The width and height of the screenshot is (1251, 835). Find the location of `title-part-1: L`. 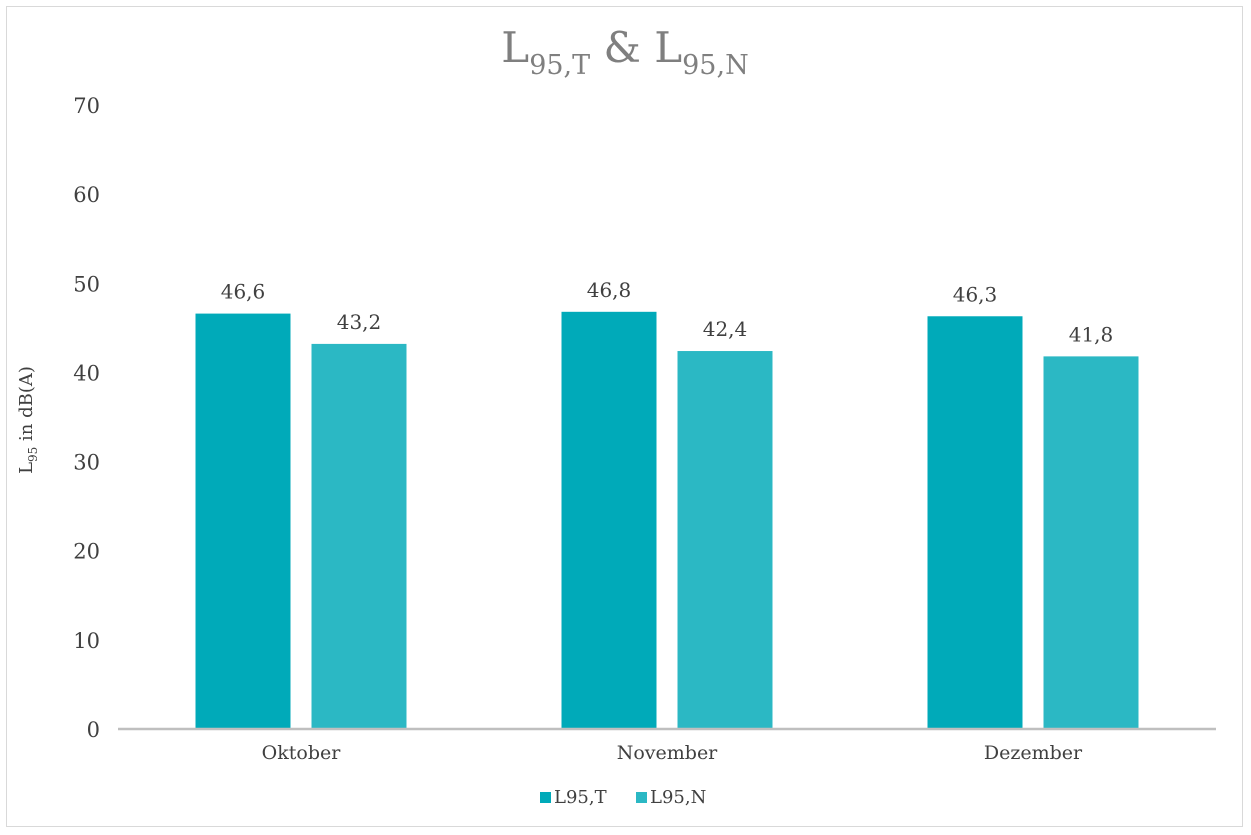

title-part-1: L is located at coordinates (515, 47).